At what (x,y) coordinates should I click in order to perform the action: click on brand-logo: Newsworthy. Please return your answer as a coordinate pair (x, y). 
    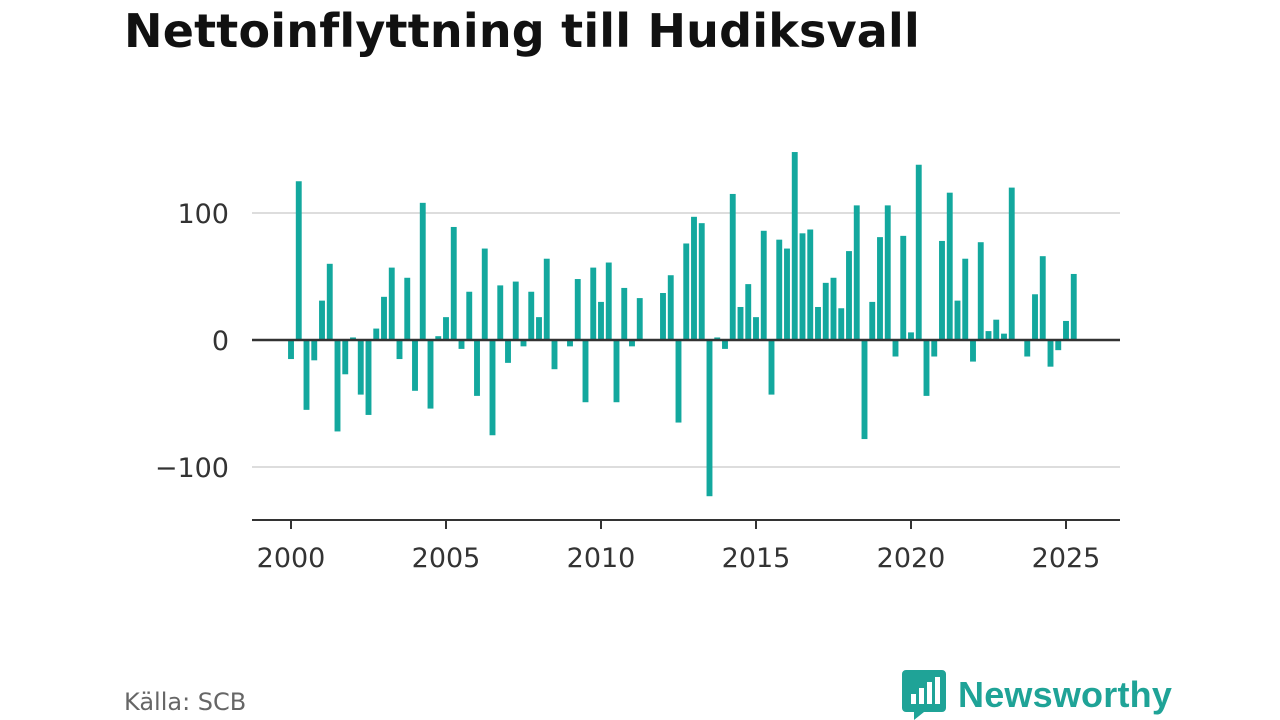
    Looking at the image, I should click on (1037, 695).